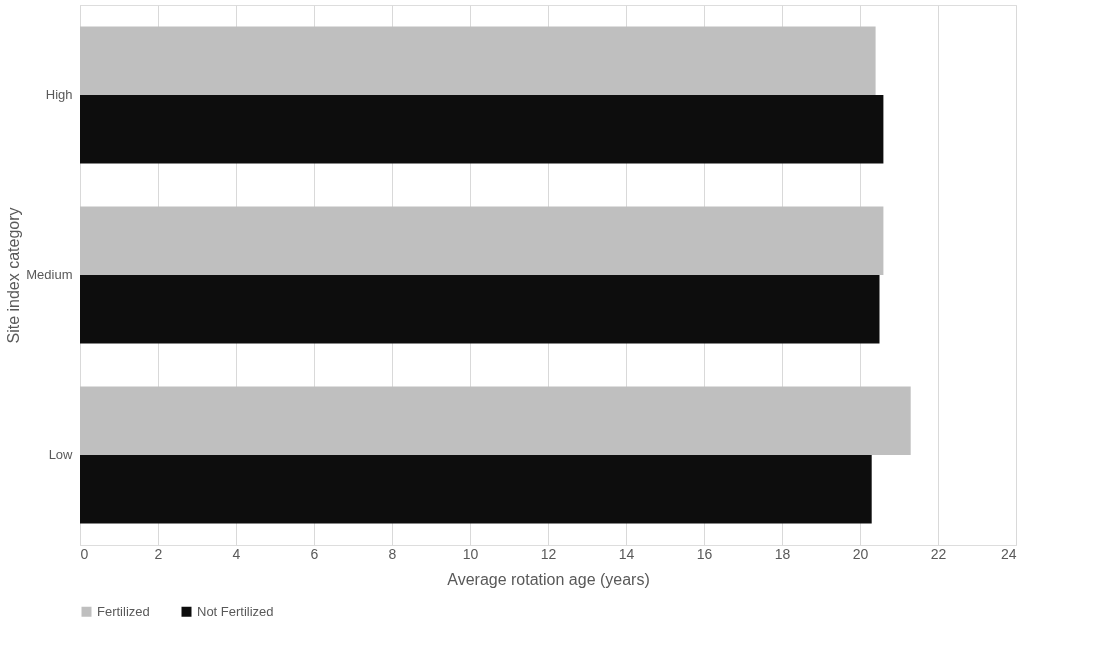 The width and height of the screenshot is (1104, 670). I want to click on x-tick-label: 20, so click(860, 553).